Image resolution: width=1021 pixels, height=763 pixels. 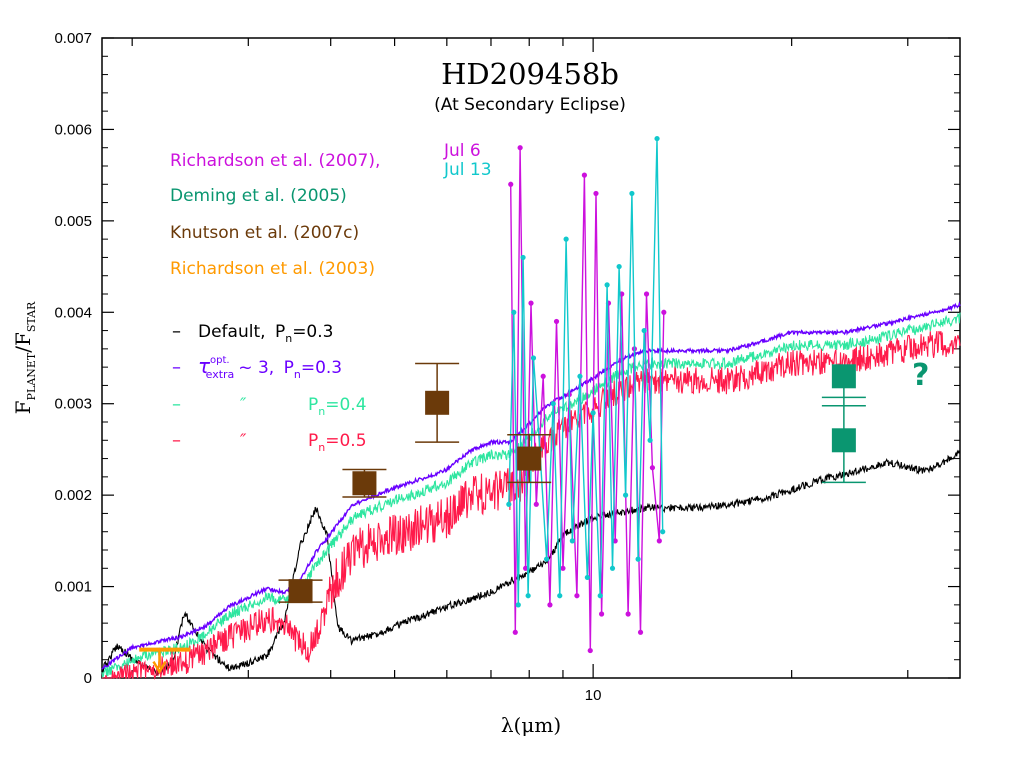 I want to click on legend-ditto-05: ″, so click(x=243, y=441).